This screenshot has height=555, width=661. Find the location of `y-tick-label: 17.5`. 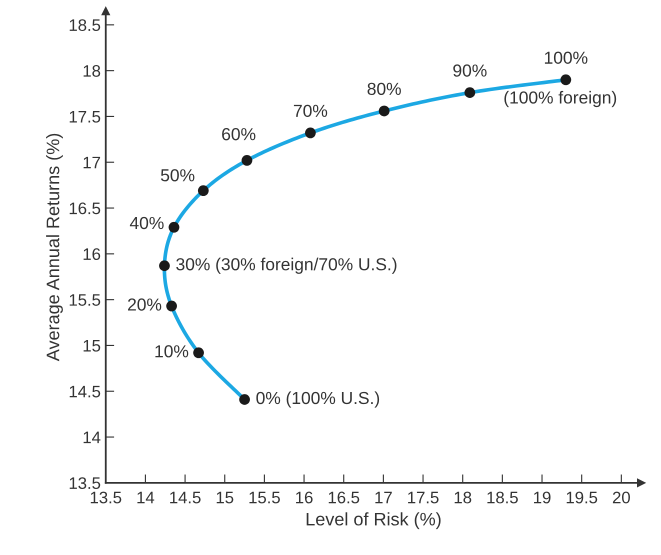

y-tick-label: 17.5 is located at coordinates (85, 117).